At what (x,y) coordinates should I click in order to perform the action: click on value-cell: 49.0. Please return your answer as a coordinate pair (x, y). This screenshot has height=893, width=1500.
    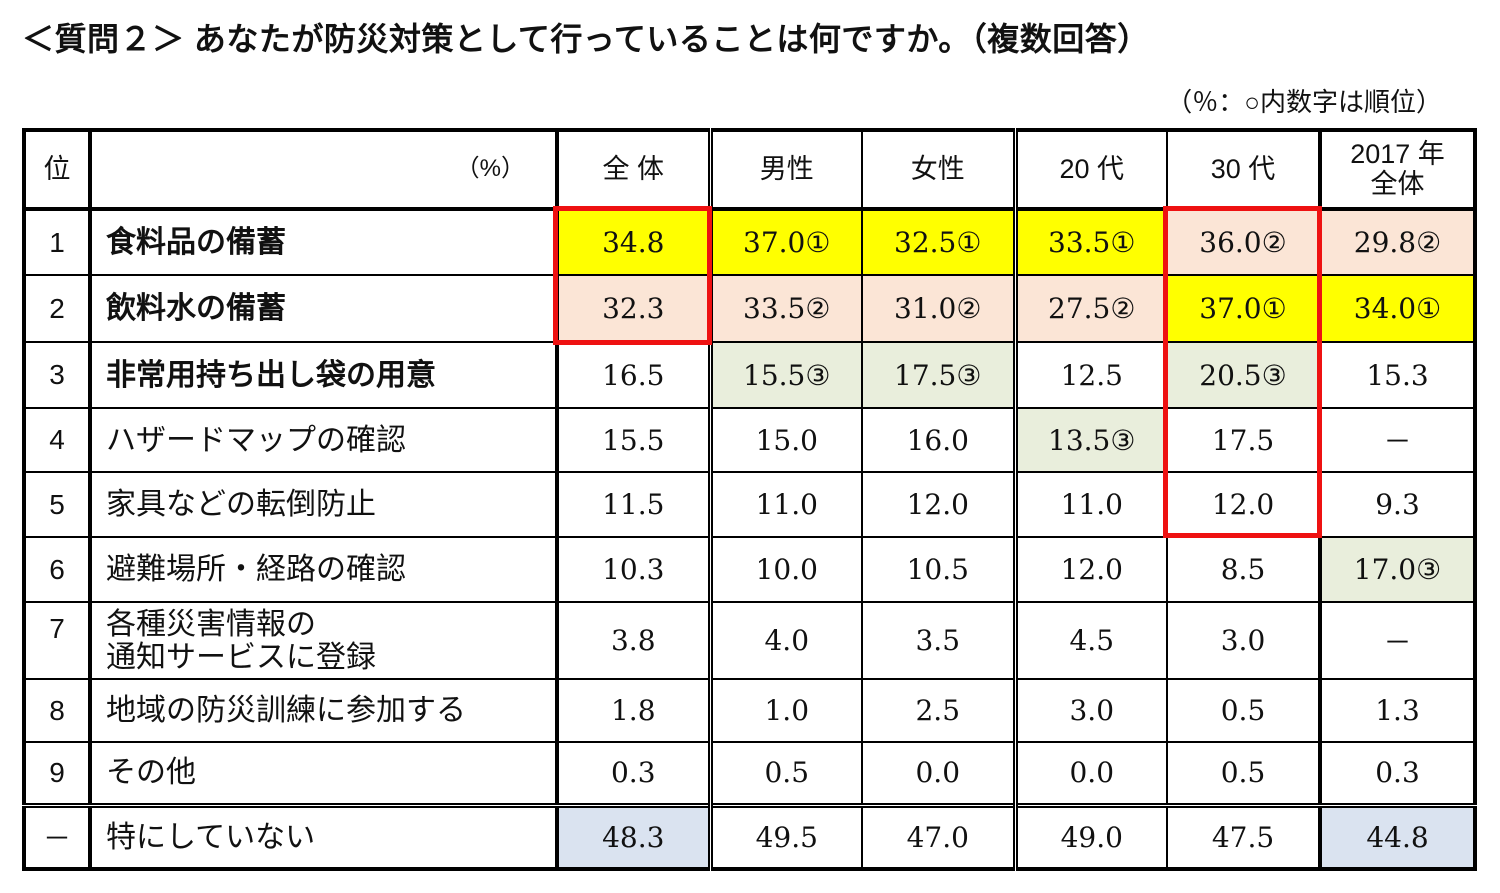
    Looking at the image, I should click on (1091, 836).